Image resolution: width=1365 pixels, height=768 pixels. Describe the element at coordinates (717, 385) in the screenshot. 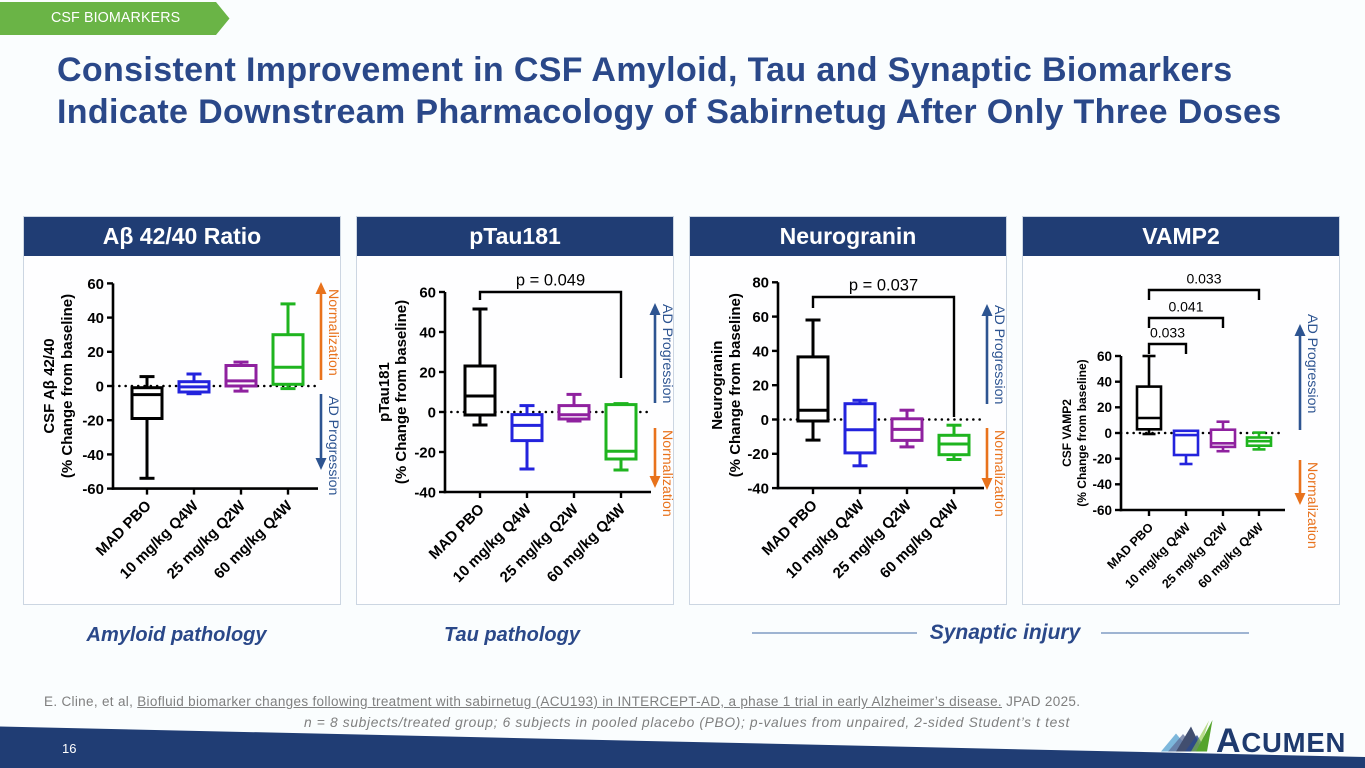

I see `svg-text: Neurogranin` at that location.